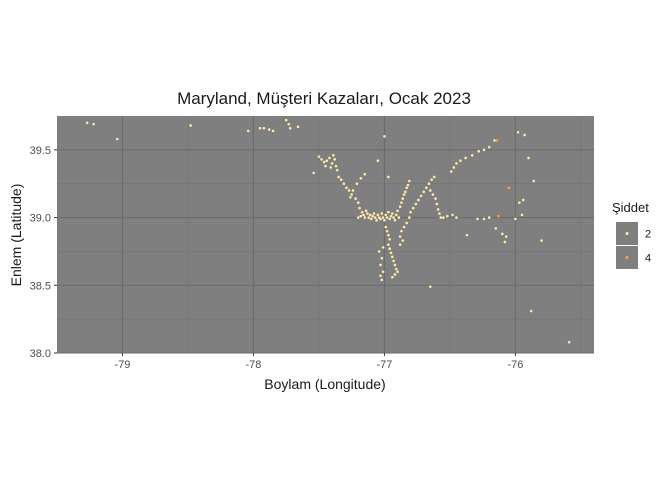 The image size is (672, 480). Describe the element at coordinates (627, 257) in the screenshot. I see `legend-key-point` at that location.